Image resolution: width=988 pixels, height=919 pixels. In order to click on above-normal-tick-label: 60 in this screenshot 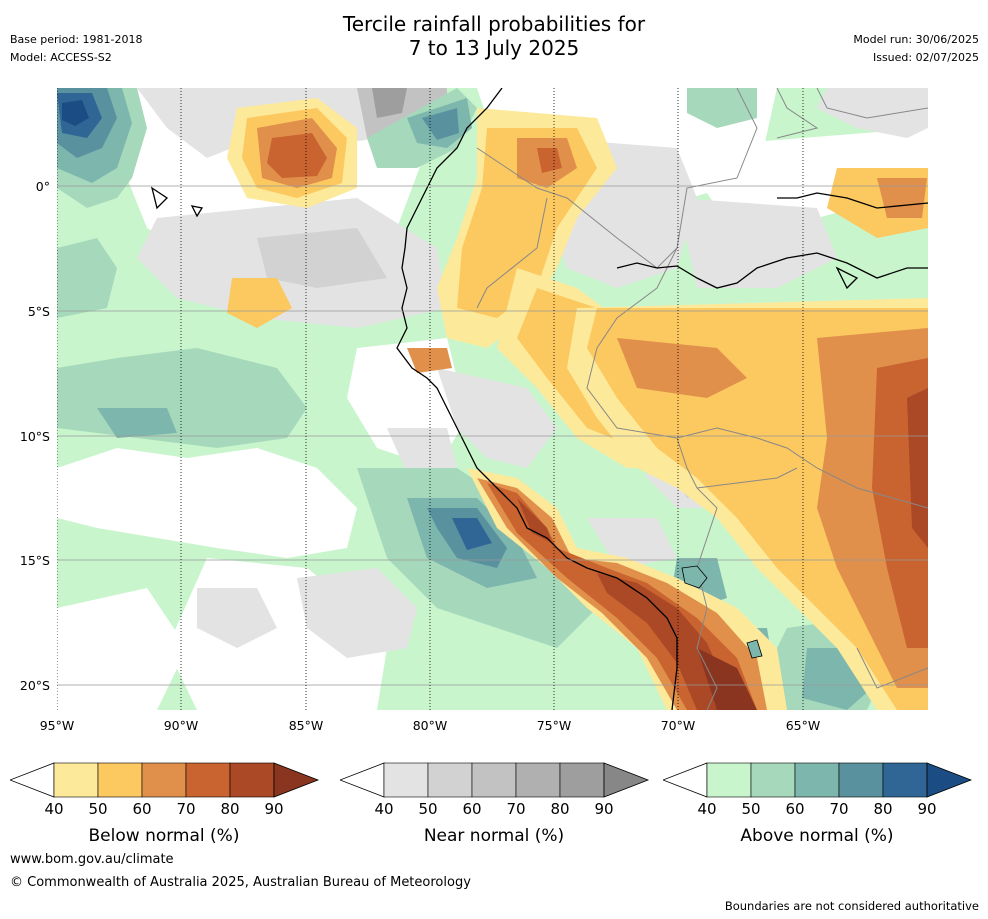, I will do `click(795, 809)`.